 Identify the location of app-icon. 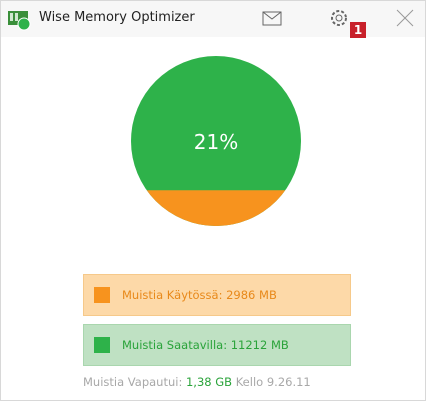
(19, 21).